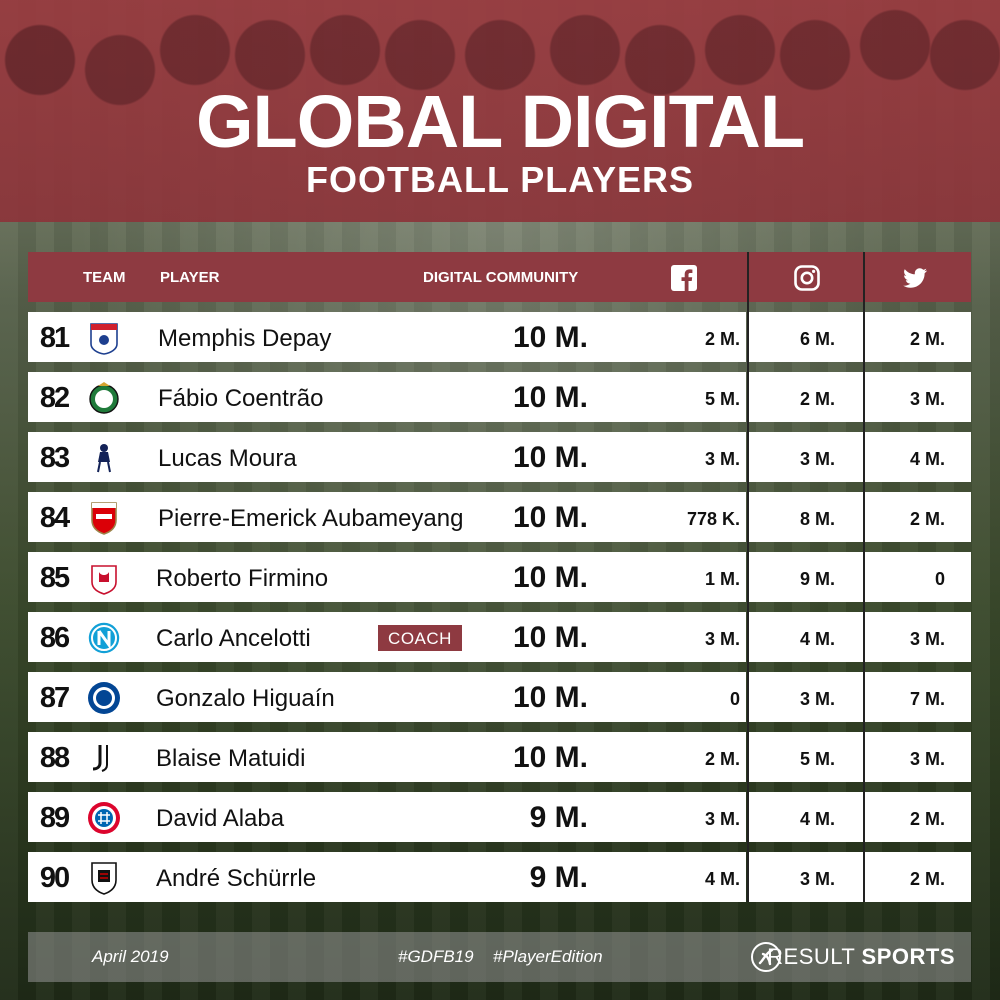 The height and width of the screenshot is (1000, 1000). What do you see at coordinates (54, 337) in the screenshot?
I see `rank-number: 81` at bounding box center [54, 337].